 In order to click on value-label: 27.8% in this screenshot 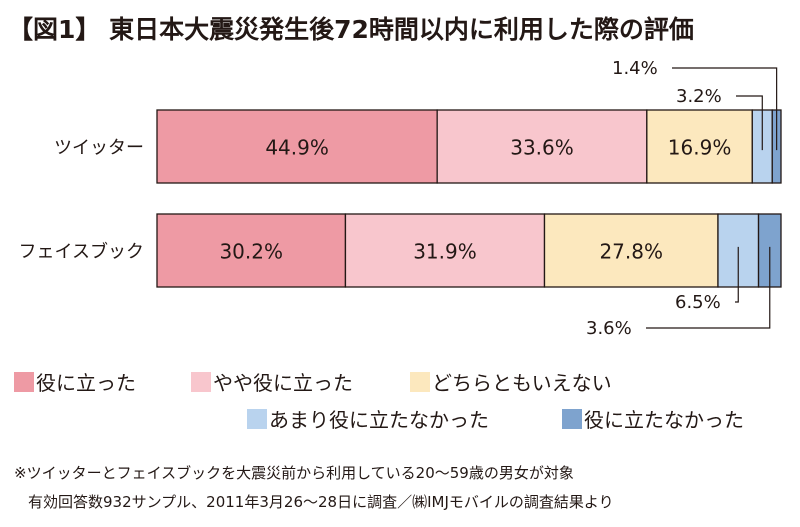, I will do `click(631, 252)`.